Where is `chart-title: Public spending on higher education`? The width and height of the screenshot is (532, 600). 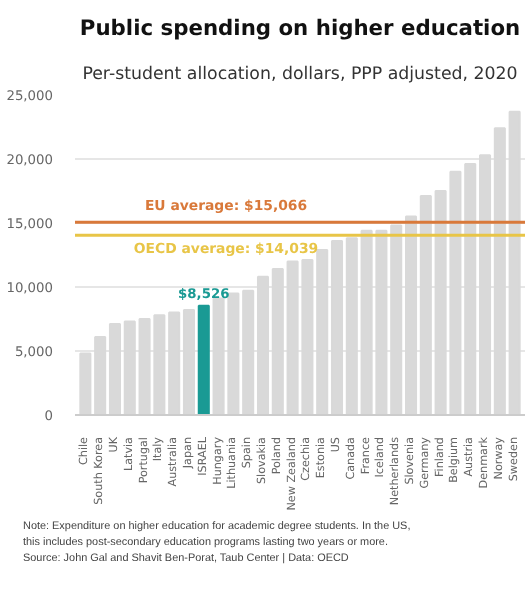 chart-title: Public spending on higher education is located at coordinates (300, 28).